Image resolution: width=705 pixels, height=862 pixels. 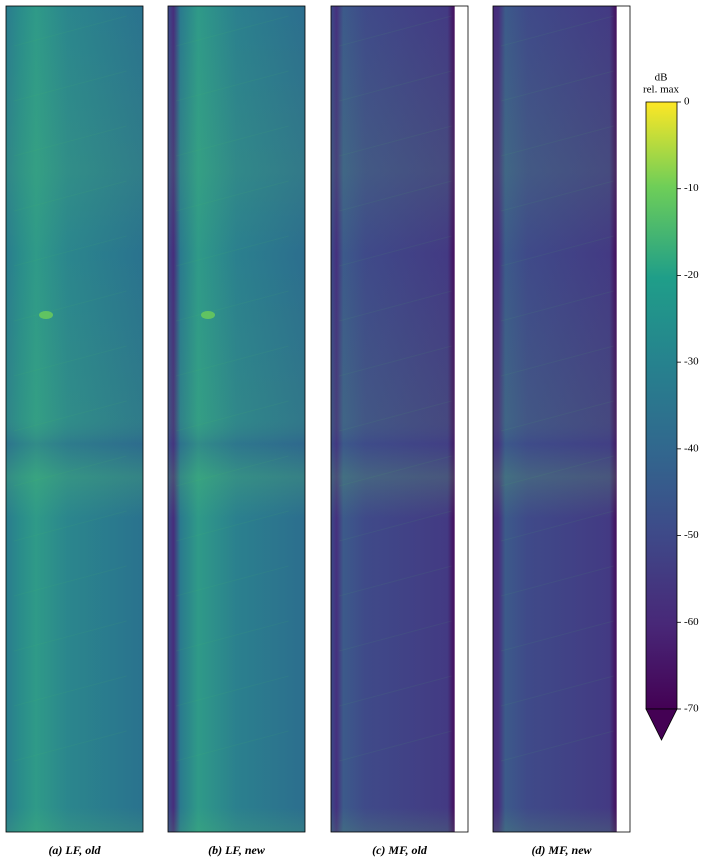 I want to click on colorbar-tick-label: -40, so click(x=691, y=448).